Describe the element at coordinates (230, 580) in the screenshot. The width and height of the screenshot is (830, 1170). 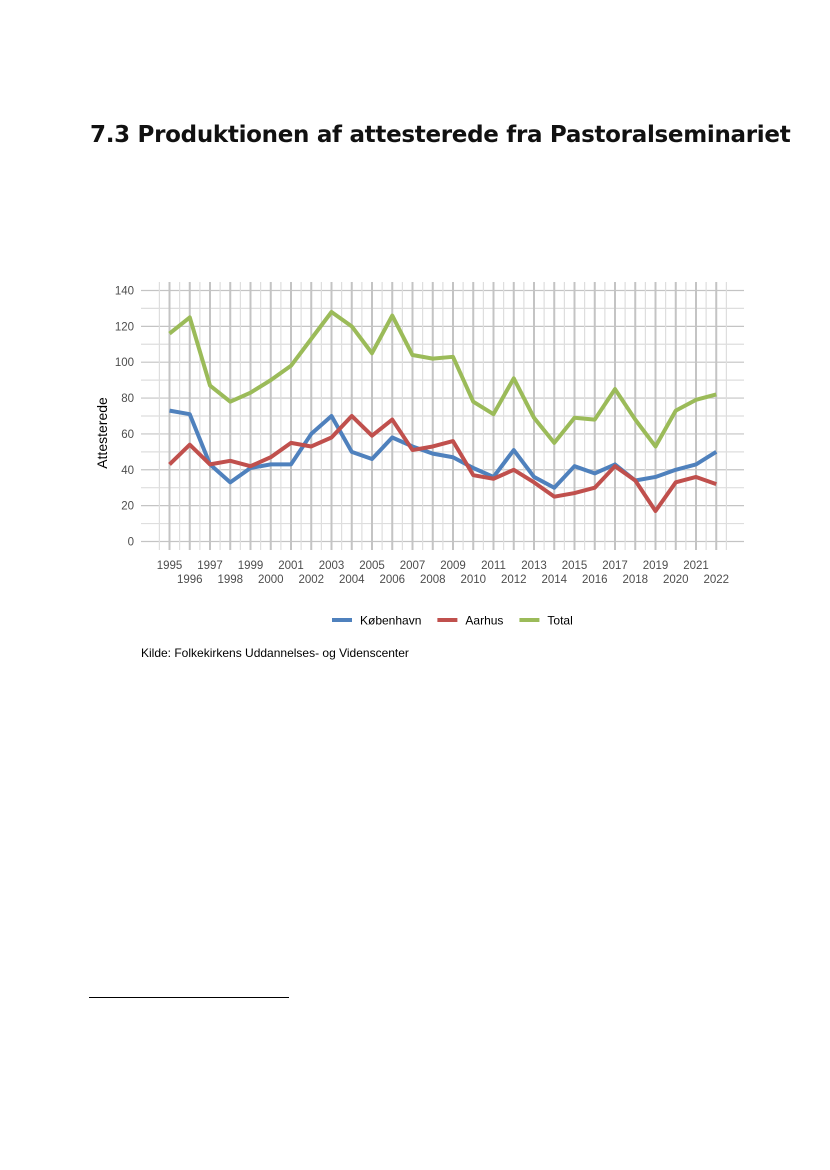
I see `x-tick-label: 1998` at that location.